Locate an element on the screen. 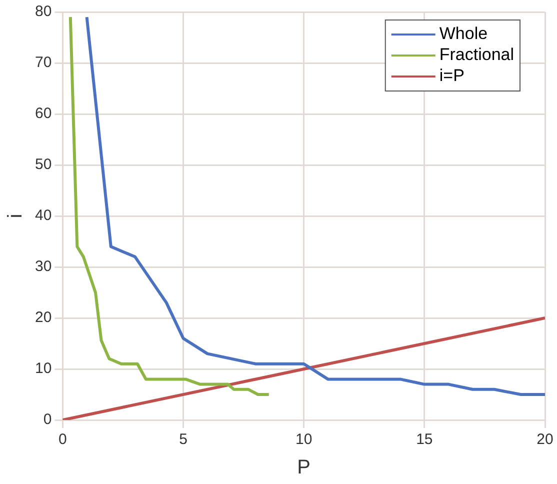 The image size is (557, 484). y-tick-label: 40 is located at coordinates (43, 215).